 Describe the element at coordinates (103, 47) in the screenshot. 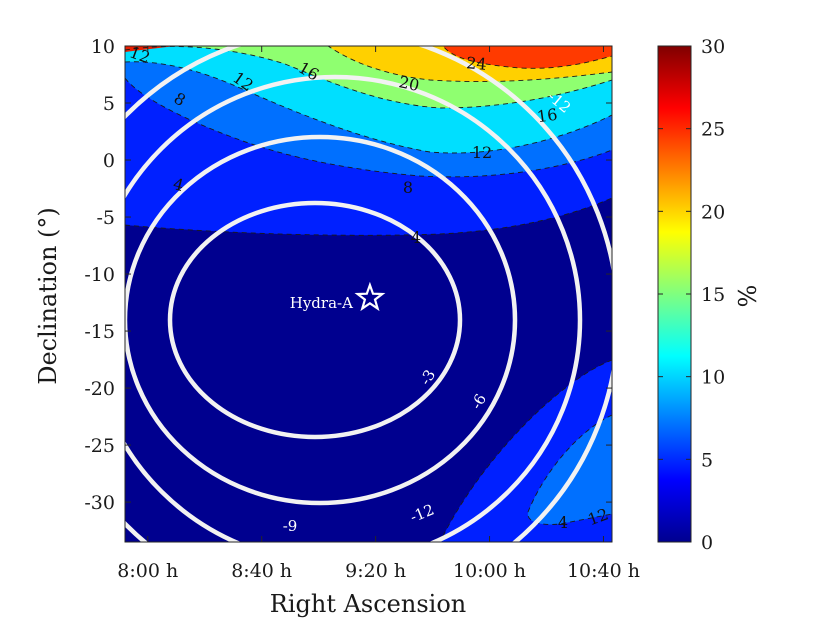

I see `y-tick-label: 10` at that location.